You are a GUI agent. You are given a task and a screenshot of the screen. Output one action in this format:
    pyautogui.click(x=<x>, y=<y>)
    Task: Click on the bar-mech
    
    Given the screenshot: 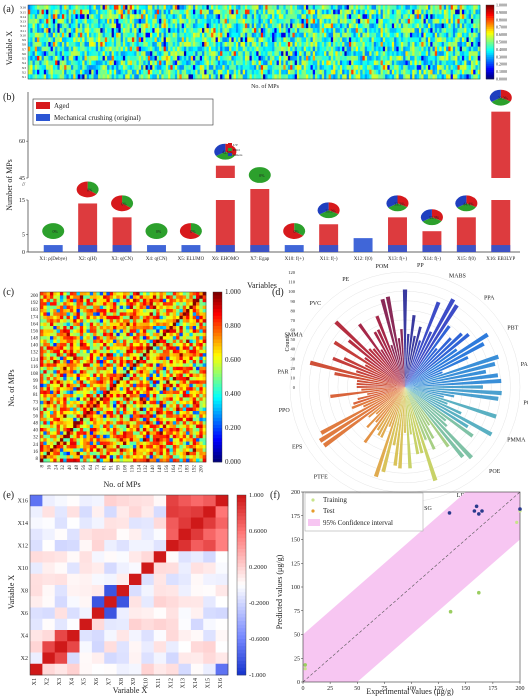 What is the action you would take?
    pyautogui.click(x=191, y=248)
    